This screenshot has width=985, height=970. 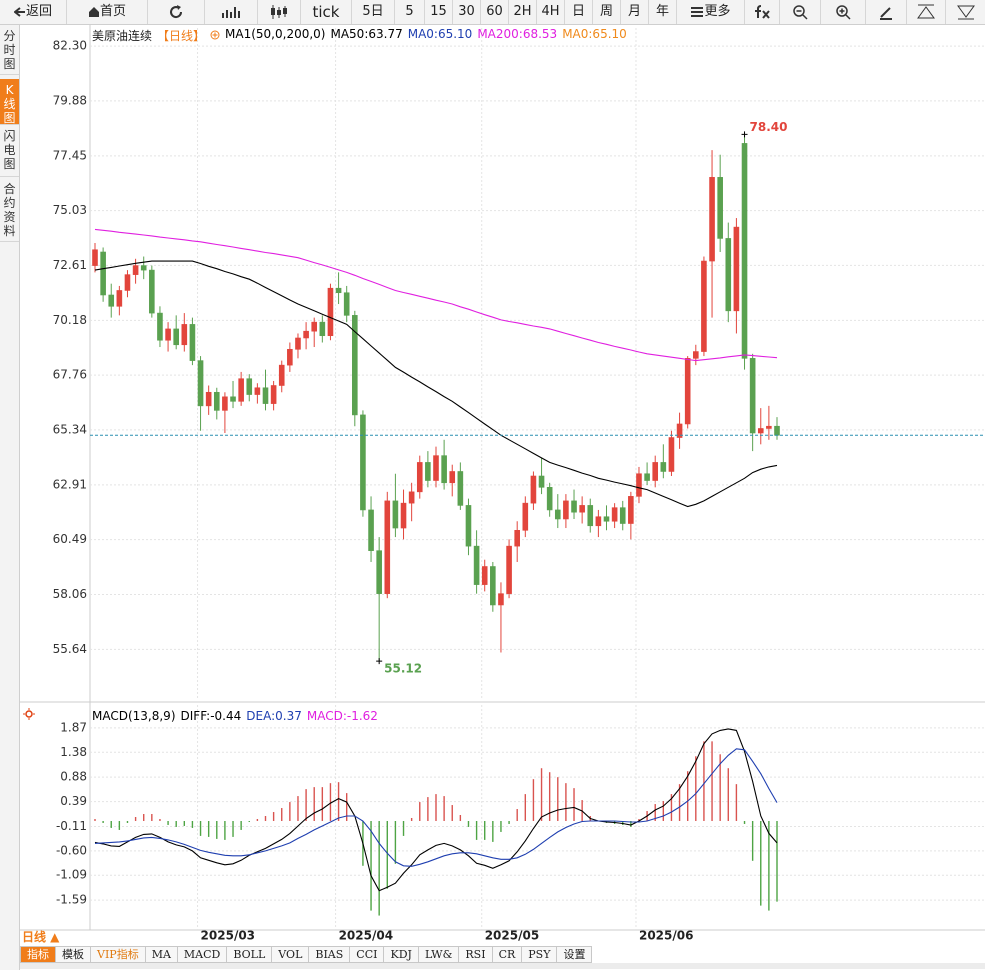 What do you see at coordinates (71, 826) in the screenshot?
I see `y-tick-label: -0.11` at bounding box center [71, 826].